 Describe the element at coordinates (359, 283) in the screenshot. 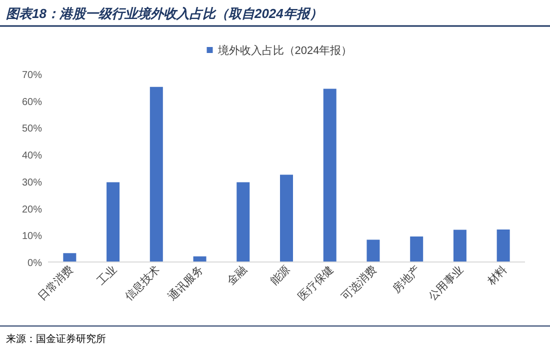

I see `x-tick-label: 可选消费` at that location.